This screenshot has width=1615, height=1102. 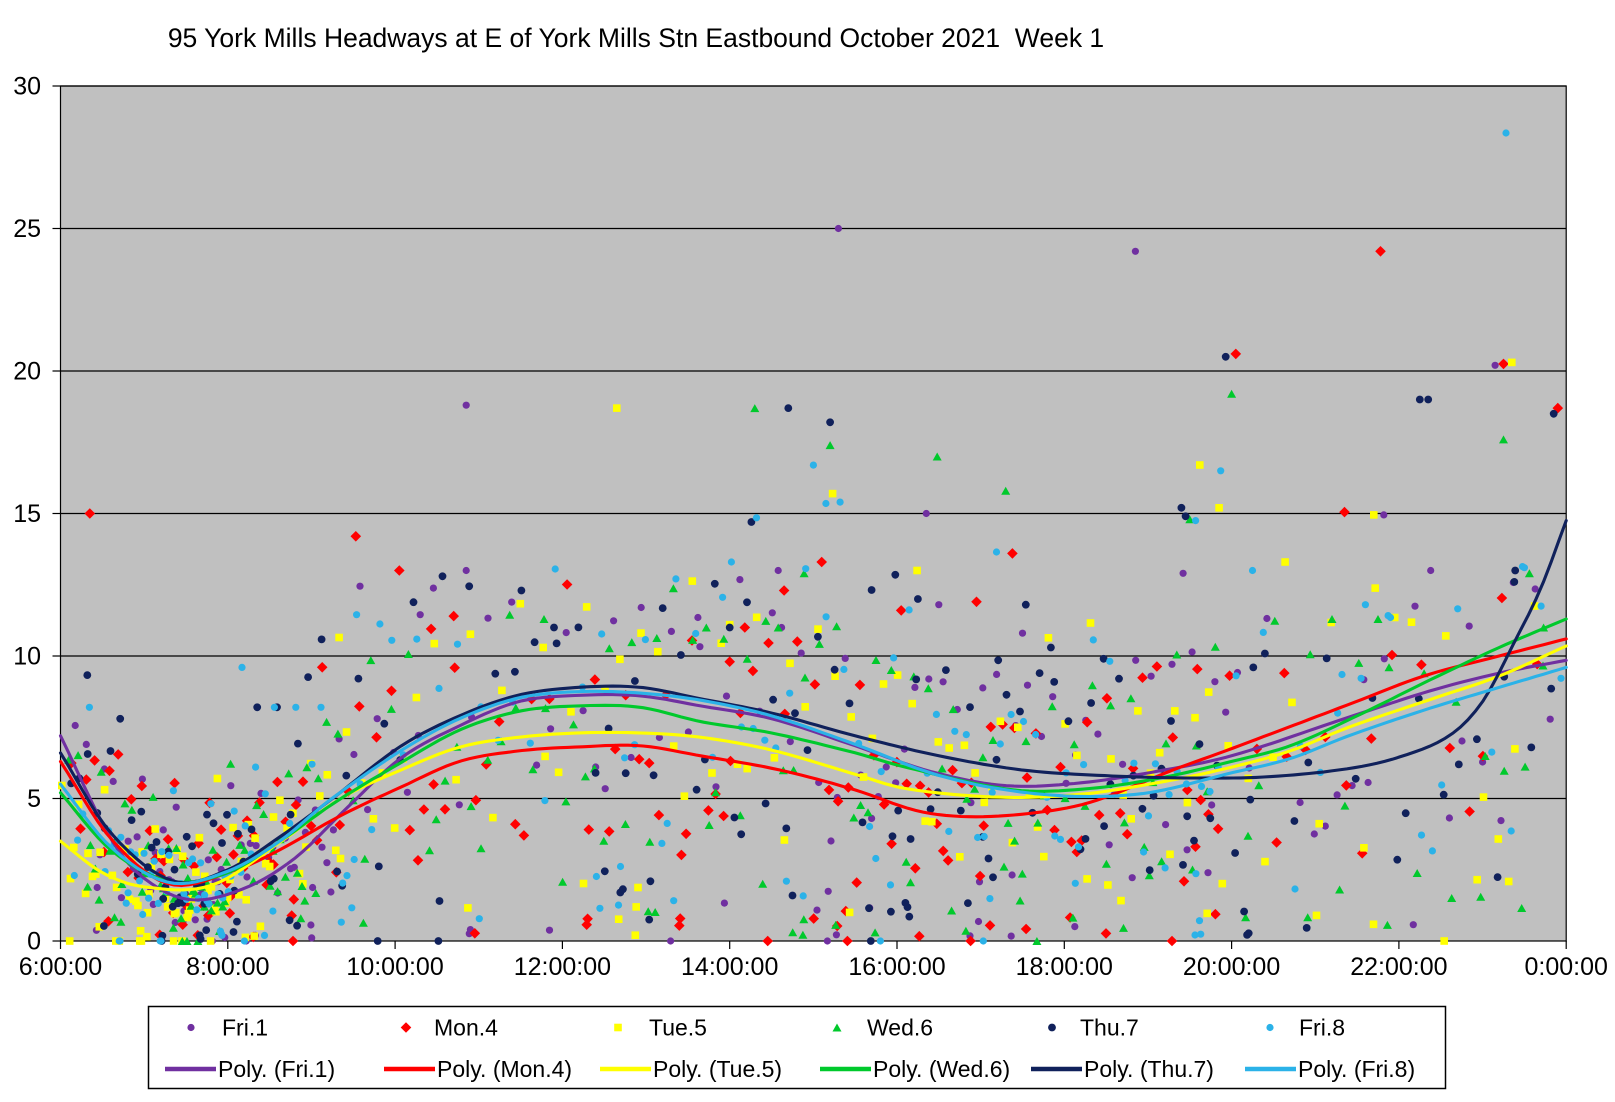 I want to click on svg-text: Poly. (Fri.8), so click(x=1356, y=1069).